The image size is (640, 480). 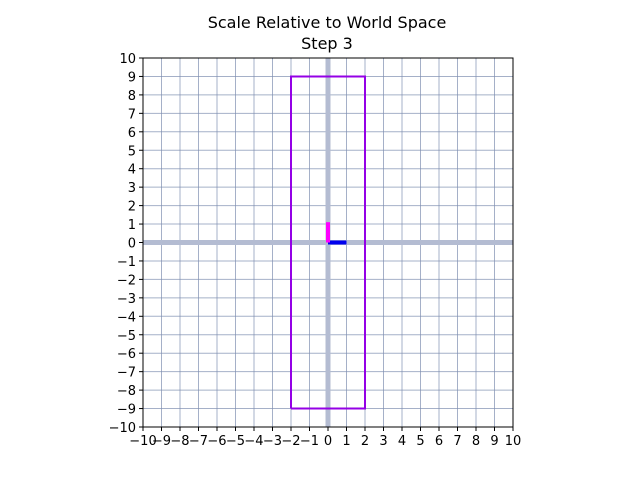 I want to click on x-tick-label: 2, so click(x=365, y=441).